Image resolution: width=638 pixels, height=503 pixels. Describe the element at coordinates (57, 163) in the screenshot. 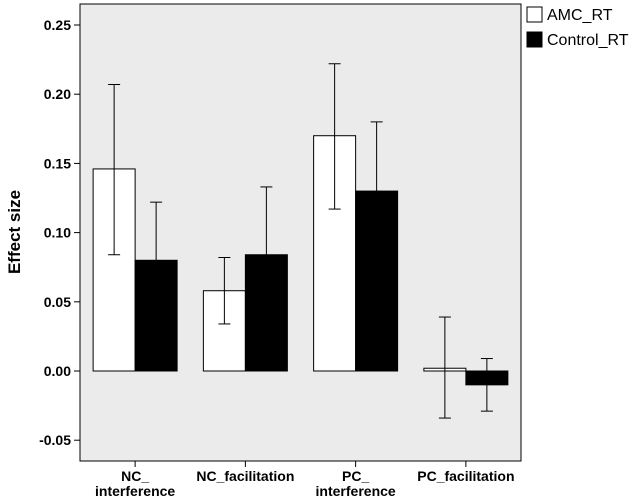

I see `y-tick-label: 0.15` at that location.